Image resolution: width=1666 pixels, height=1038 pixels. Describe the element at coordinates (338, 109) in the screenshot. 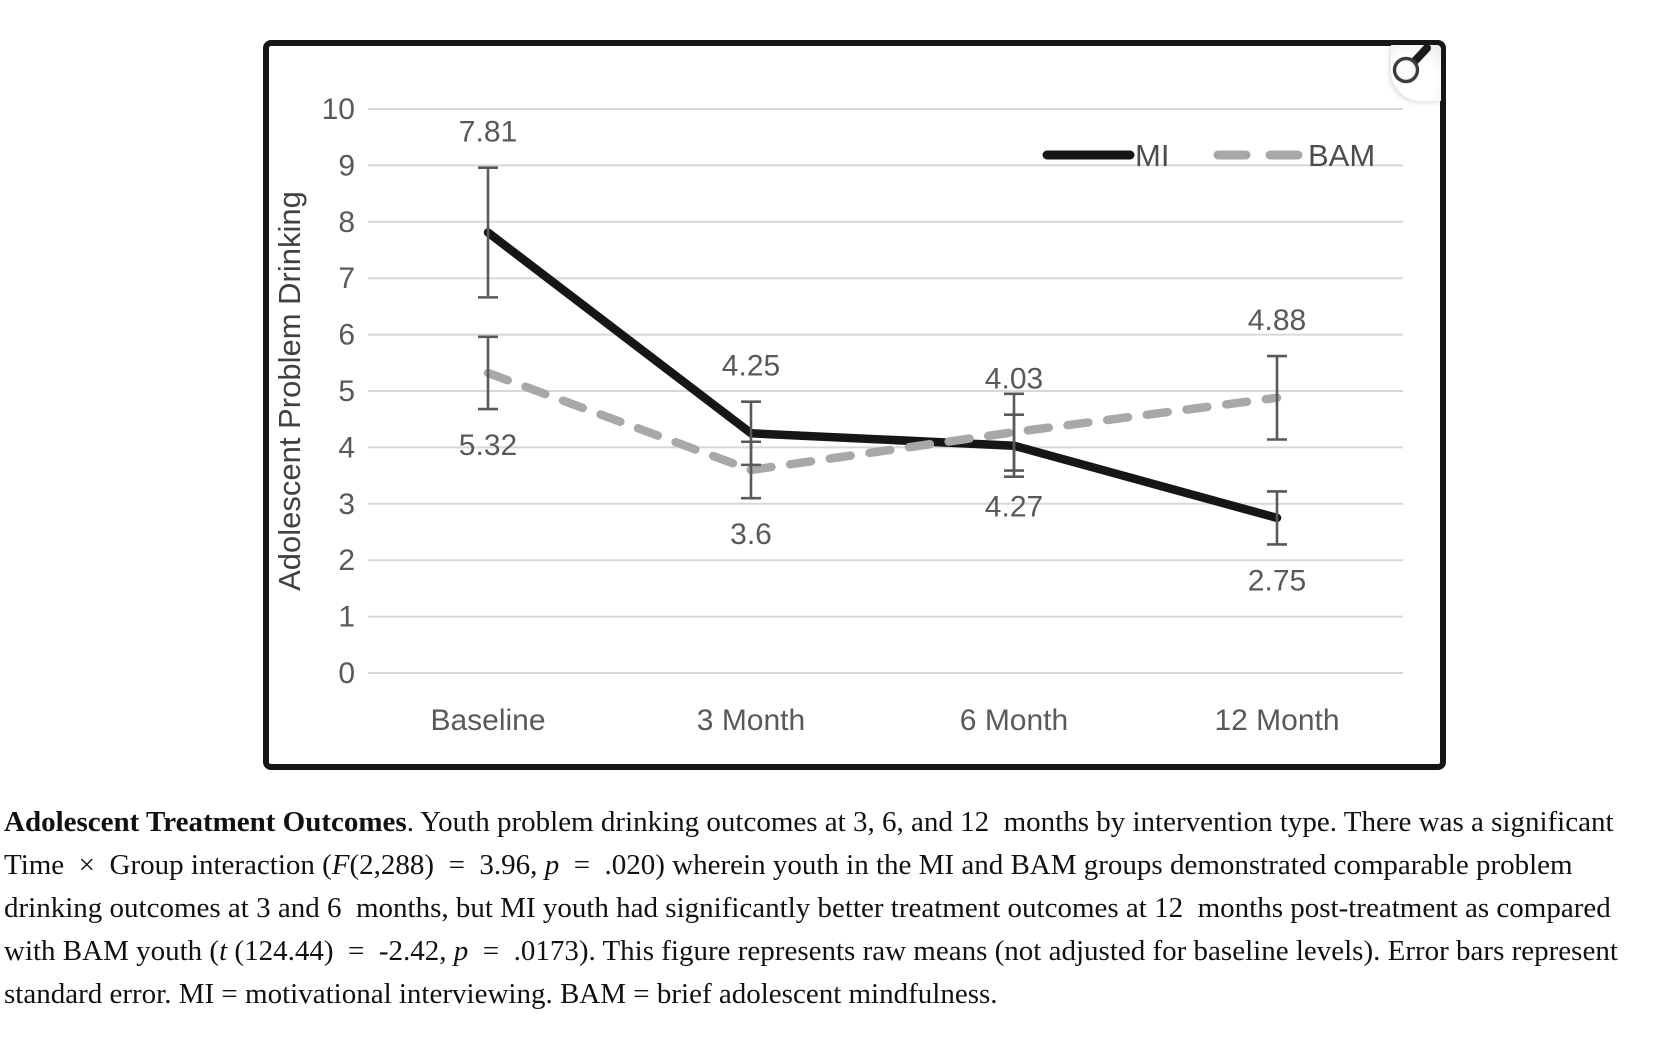

I see `y-tick-label: 10` at that location.